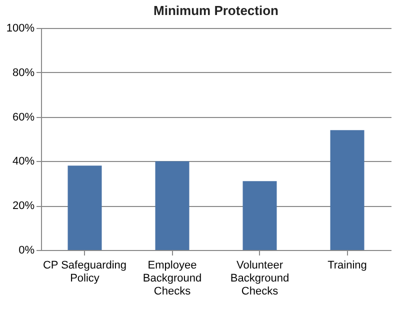  I want to click on x-tick-label: CP Safeguarding Policy, so click(84, 272).